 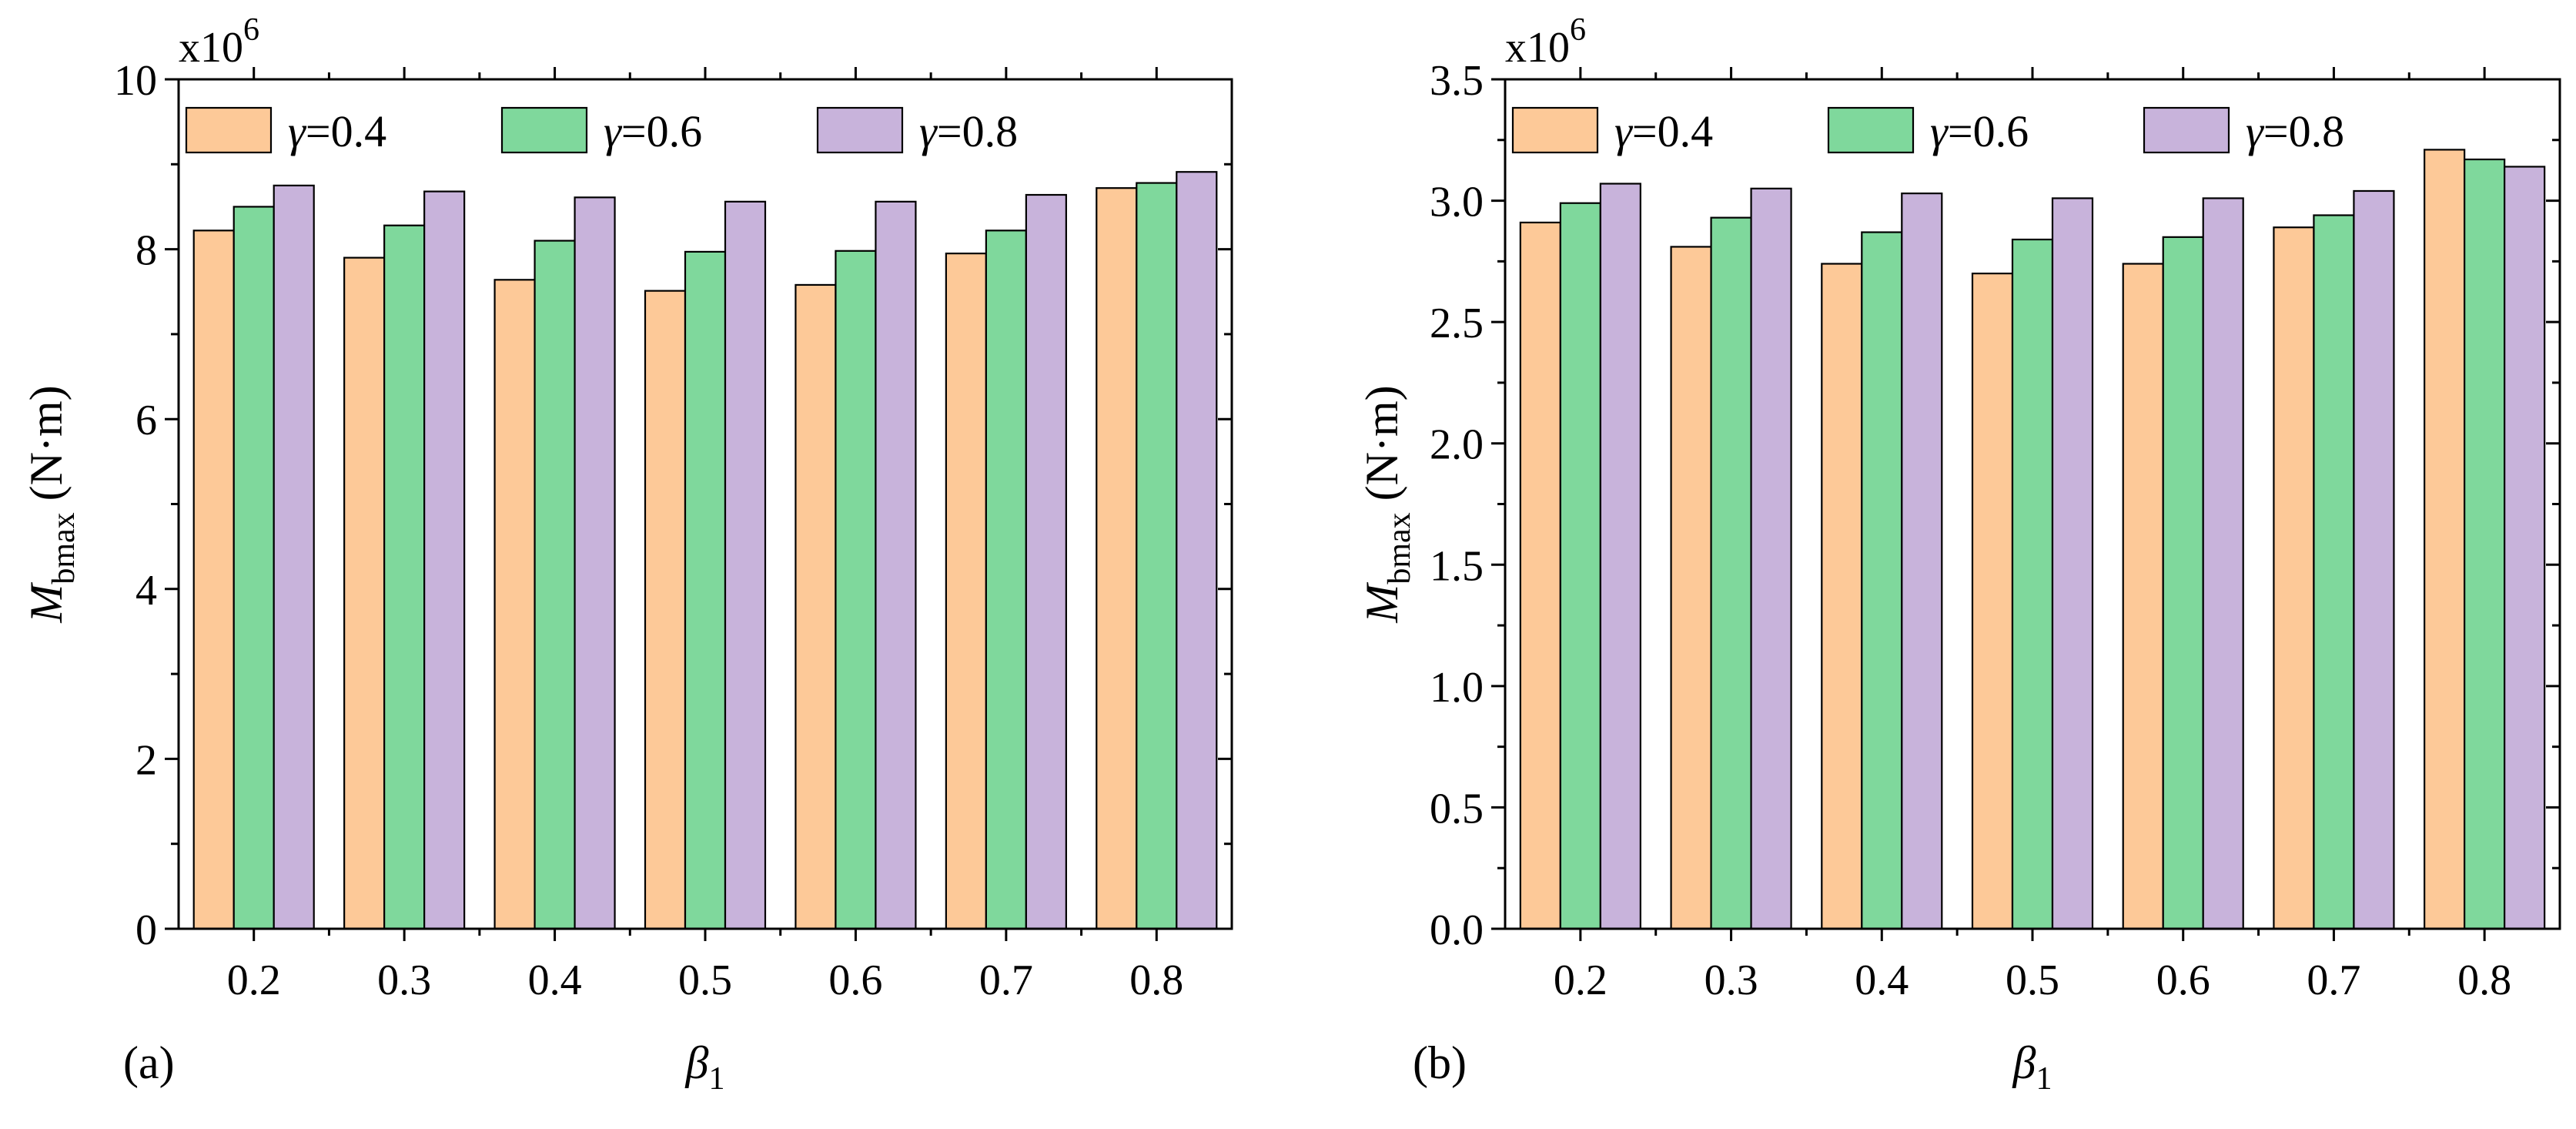 I want to click on y-axis-title-subscript: bmax, so click(x=1400, y=548).